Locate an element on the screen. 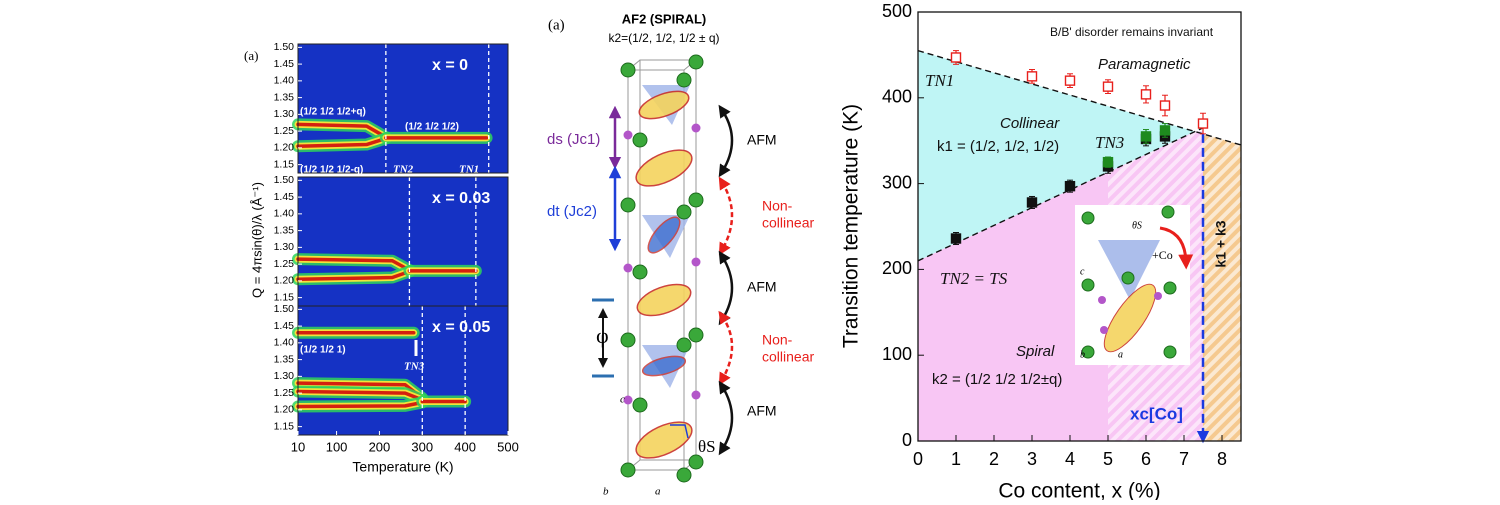 This screenshot has width=1500, height=505. y-tick-label: 500 is located at coordinates (897, 11).